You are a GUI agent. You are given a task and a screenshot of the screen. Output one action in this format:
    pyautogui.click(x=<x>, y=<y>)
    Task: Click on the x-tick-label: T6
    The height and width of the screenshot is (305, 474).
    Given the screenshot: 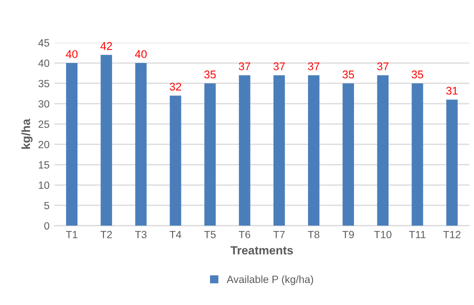 What is the action you would take?
    pyautogui.click(x=244, y=234)
    